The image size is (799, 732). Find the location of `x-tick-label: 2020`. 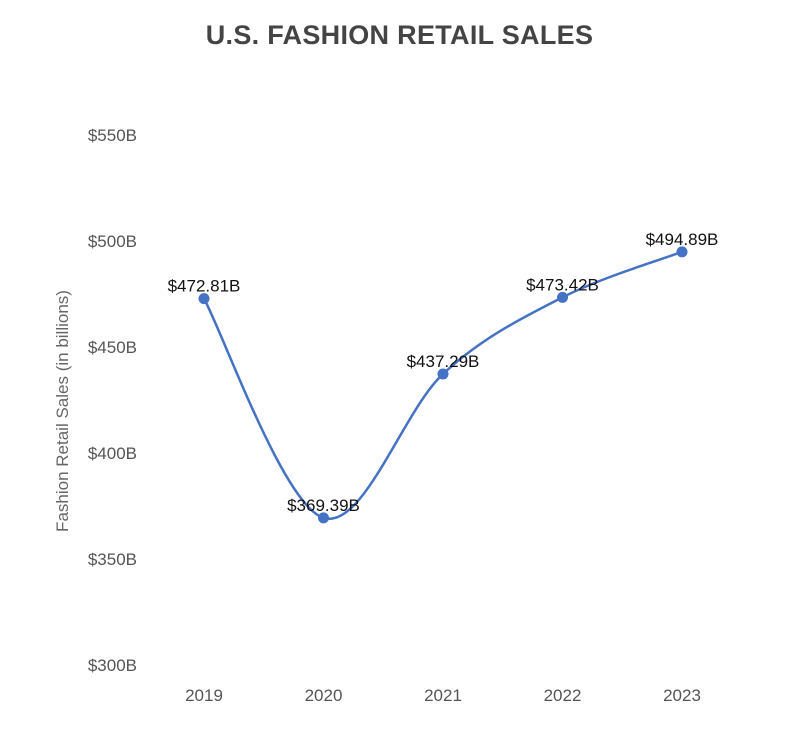

x-tick-label: 2020 is located at coordinates (324, 695).